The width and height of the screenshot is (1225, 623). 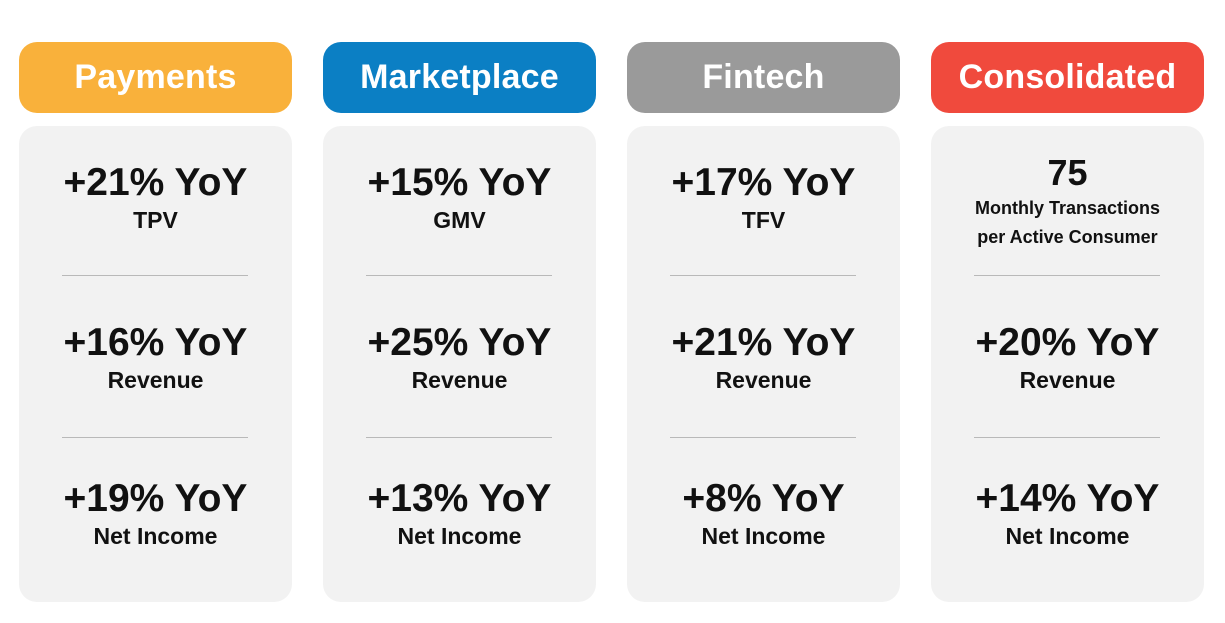 I want to click on metric-value: +17% YoY, so click(x=763, y=182).